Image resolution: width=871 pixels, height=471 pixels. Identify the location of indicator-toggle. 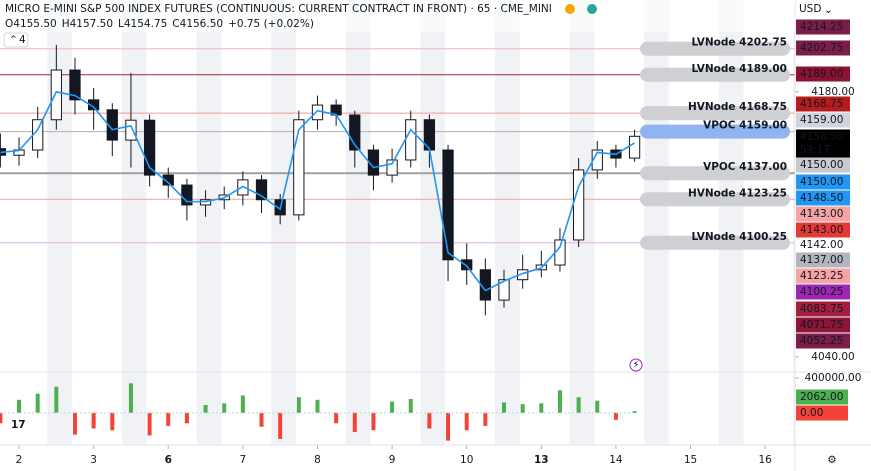
(16, 40).